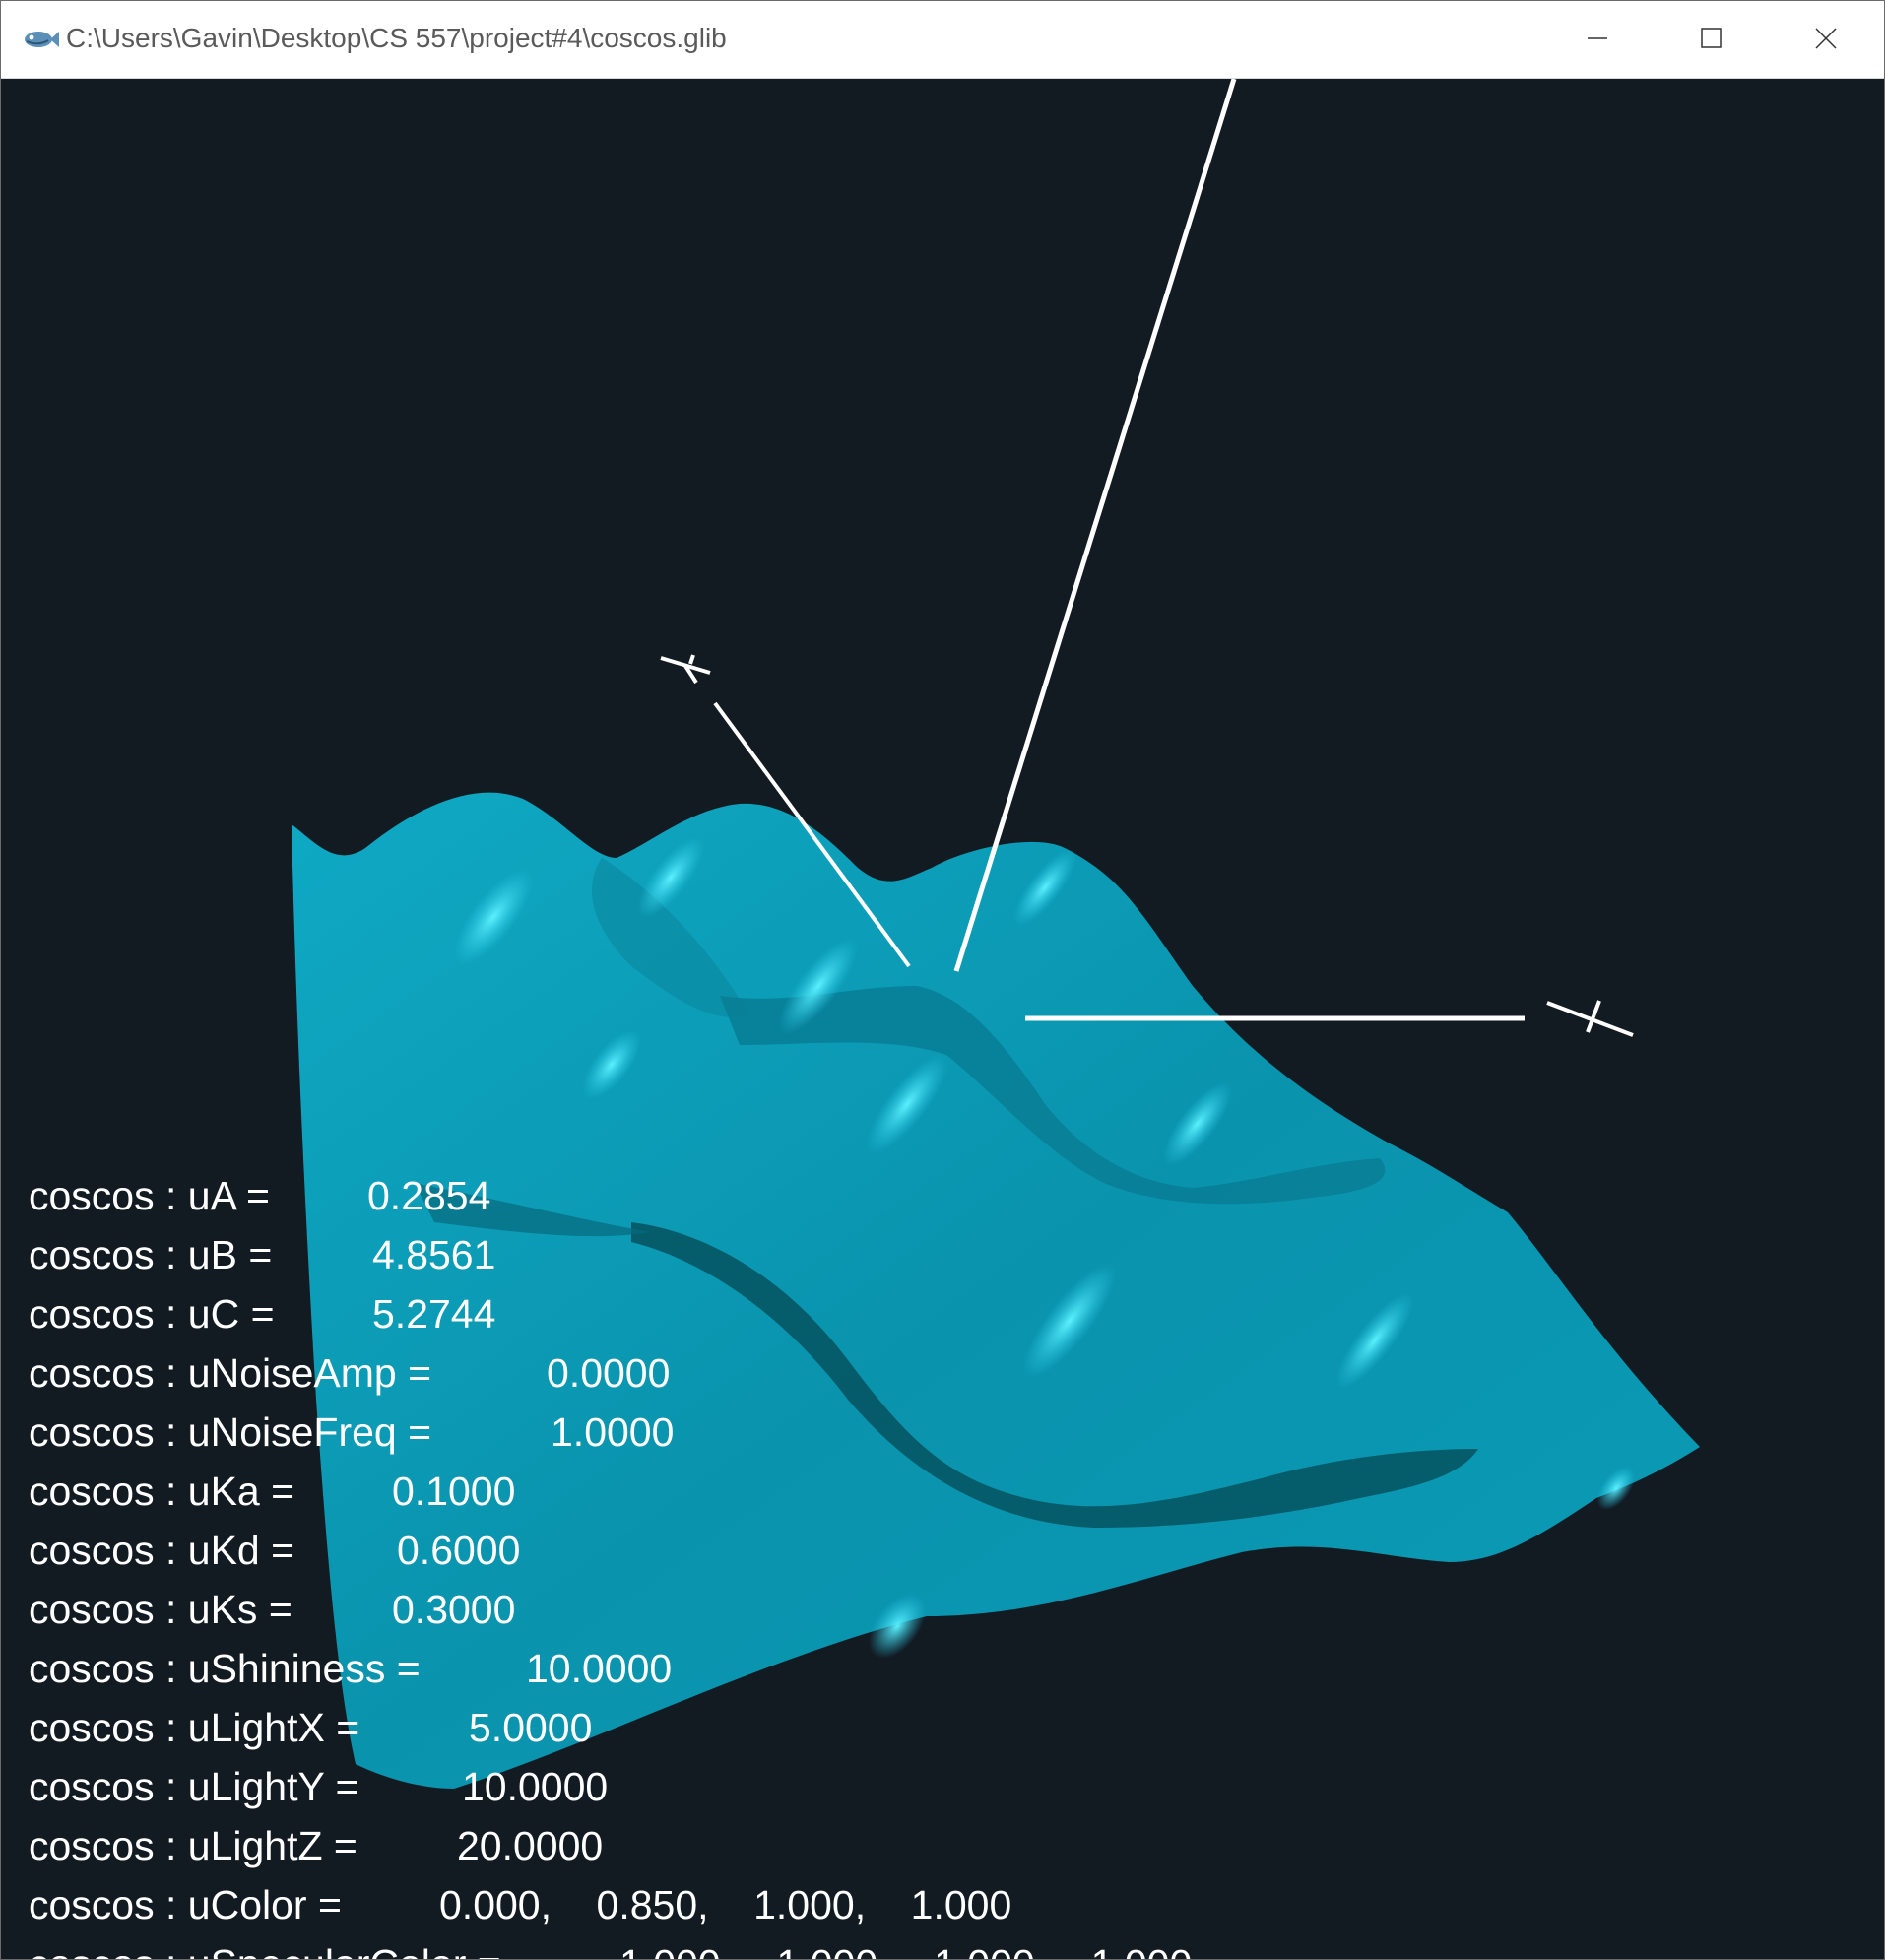 This screenshot has height=1960, width=1885. I want to click on uniform-value: 5.0000, so click(531, 1728).